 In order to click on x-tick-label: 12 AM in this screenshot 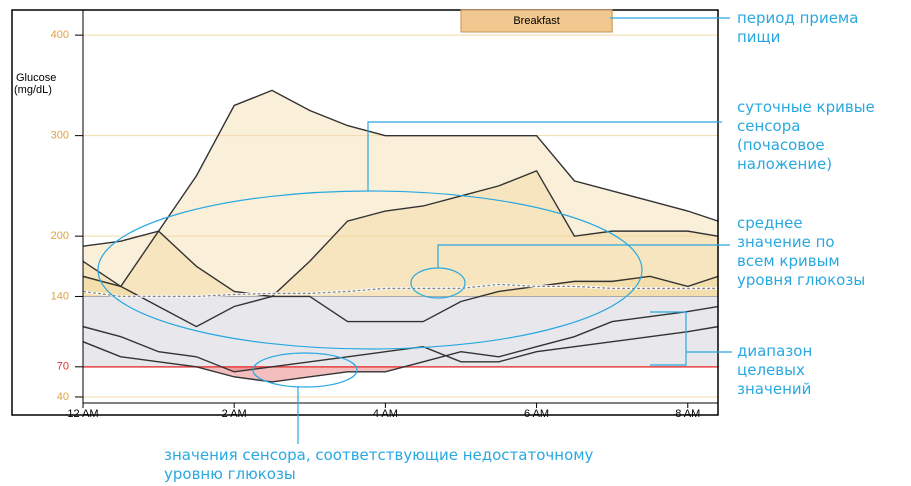, I will do `click(82, 414)`.